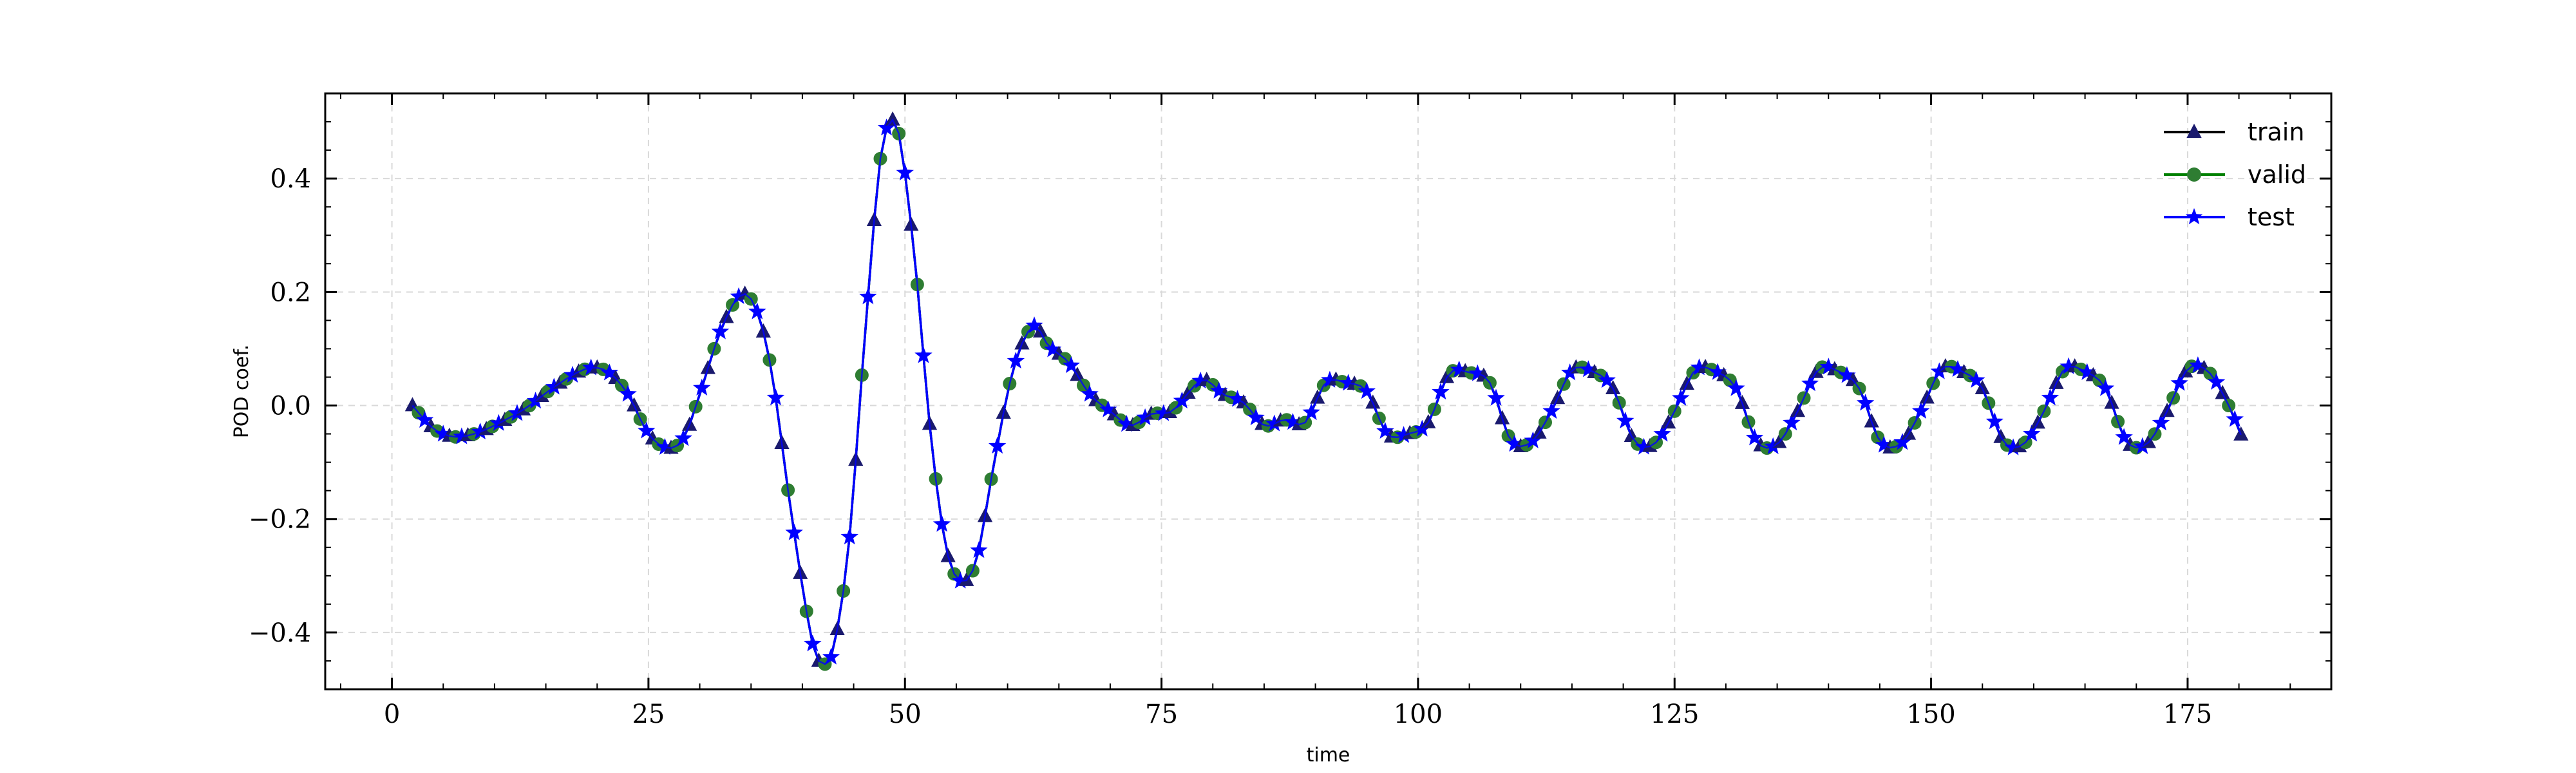 The height and width of the screenshot is (773, 2576). Describe the element at coordinates (1675, 714) in the screenshot. I see `x-tick-label: 125` at that location.